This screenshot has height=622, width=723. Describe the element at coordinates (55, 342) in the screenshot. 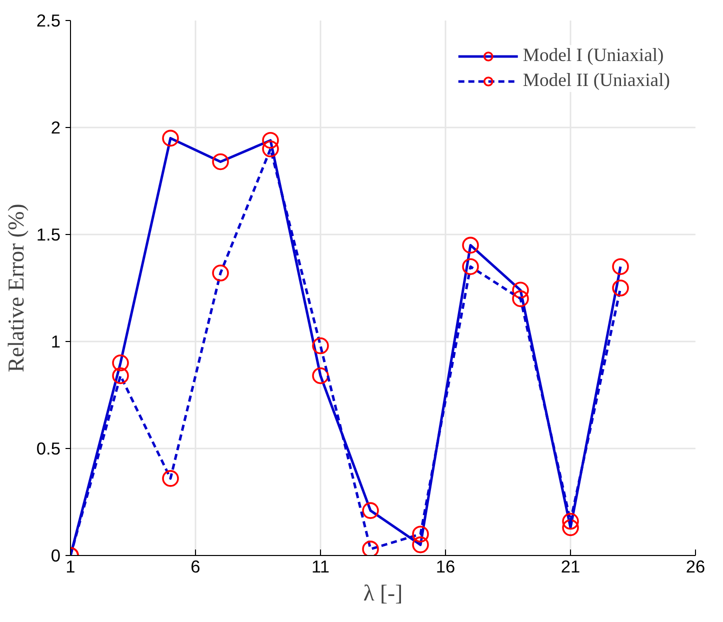

I see `y-tick-label: 1` at that location.